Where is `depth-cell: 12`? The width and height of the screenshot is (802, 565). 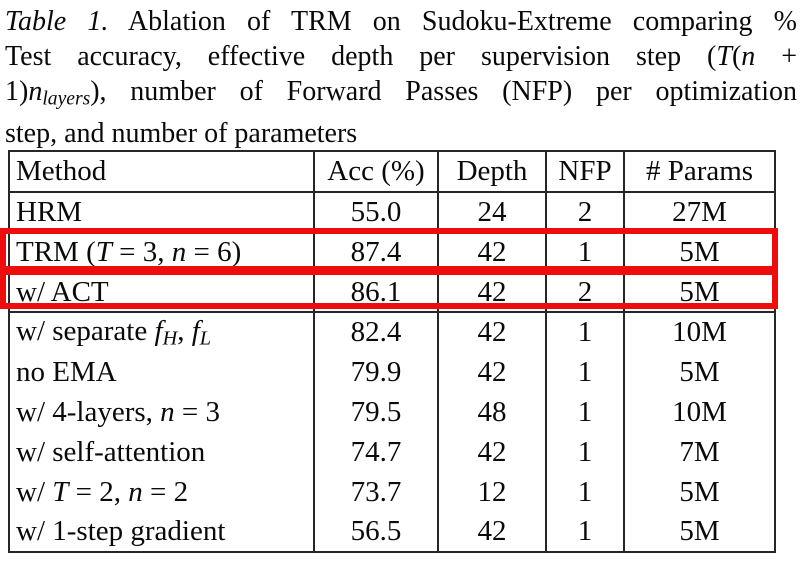
depth-cell: 12 is located at coordinates (492, 492).